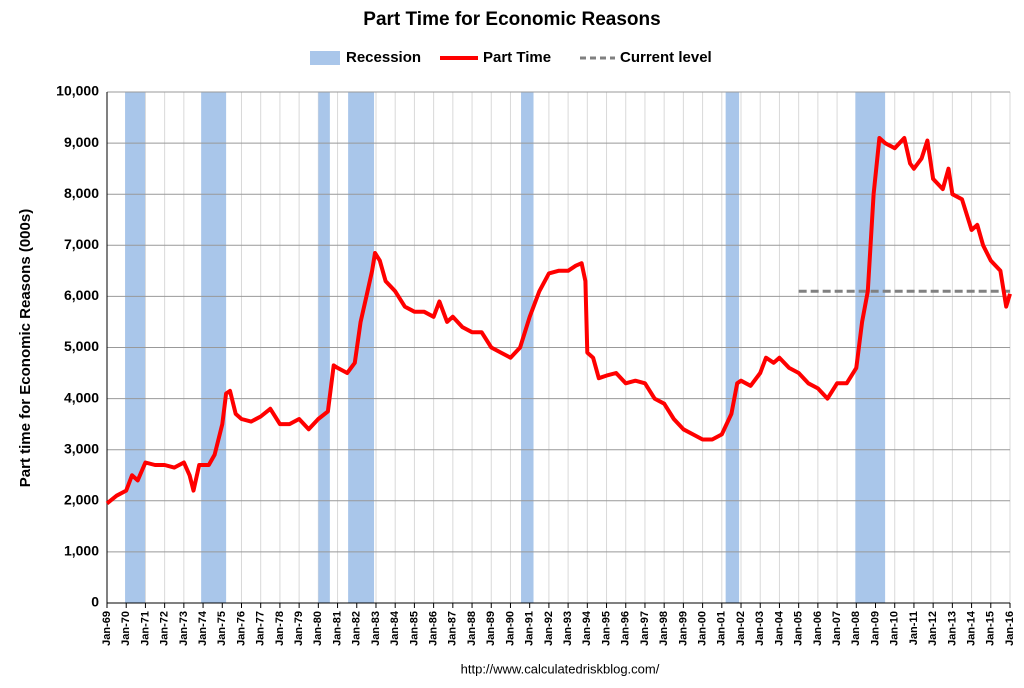  Describe the element at coordinates (530, 628) in the screenshot. I see `x-tick-label: Jan-91` at that location.